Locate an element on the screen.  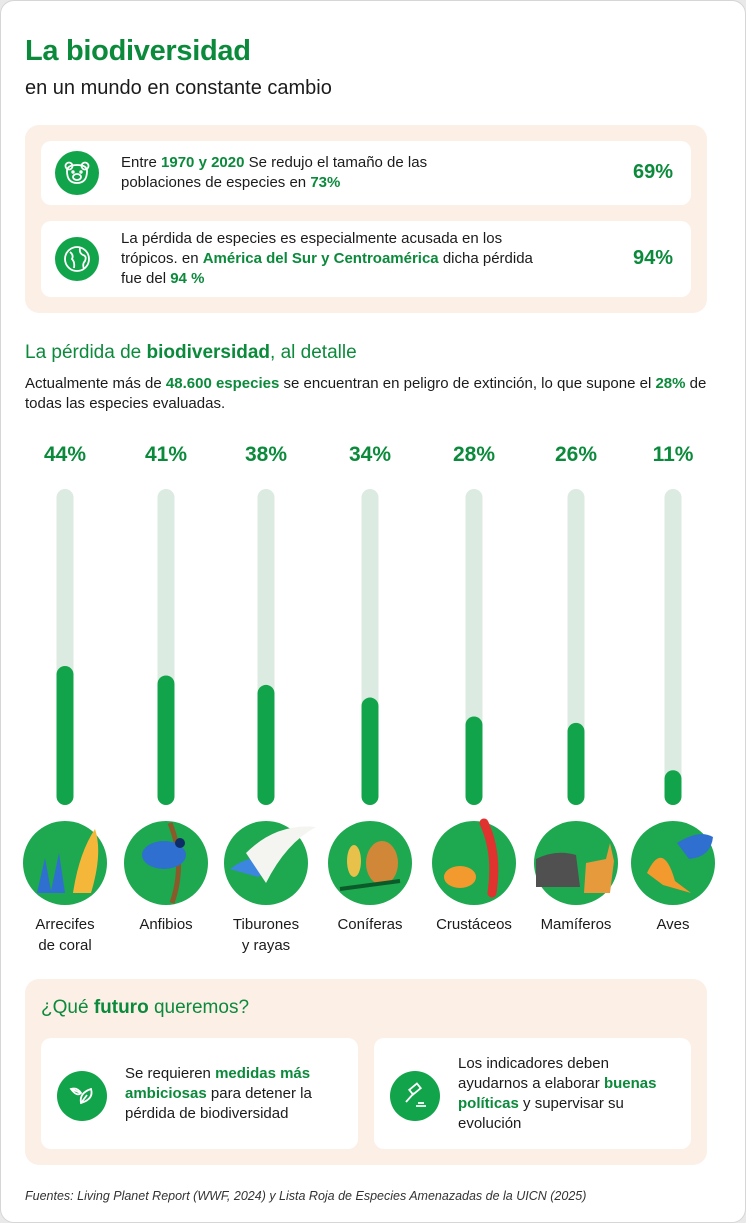
text-part: Actualmente más de is located at coordinates (95, 383).